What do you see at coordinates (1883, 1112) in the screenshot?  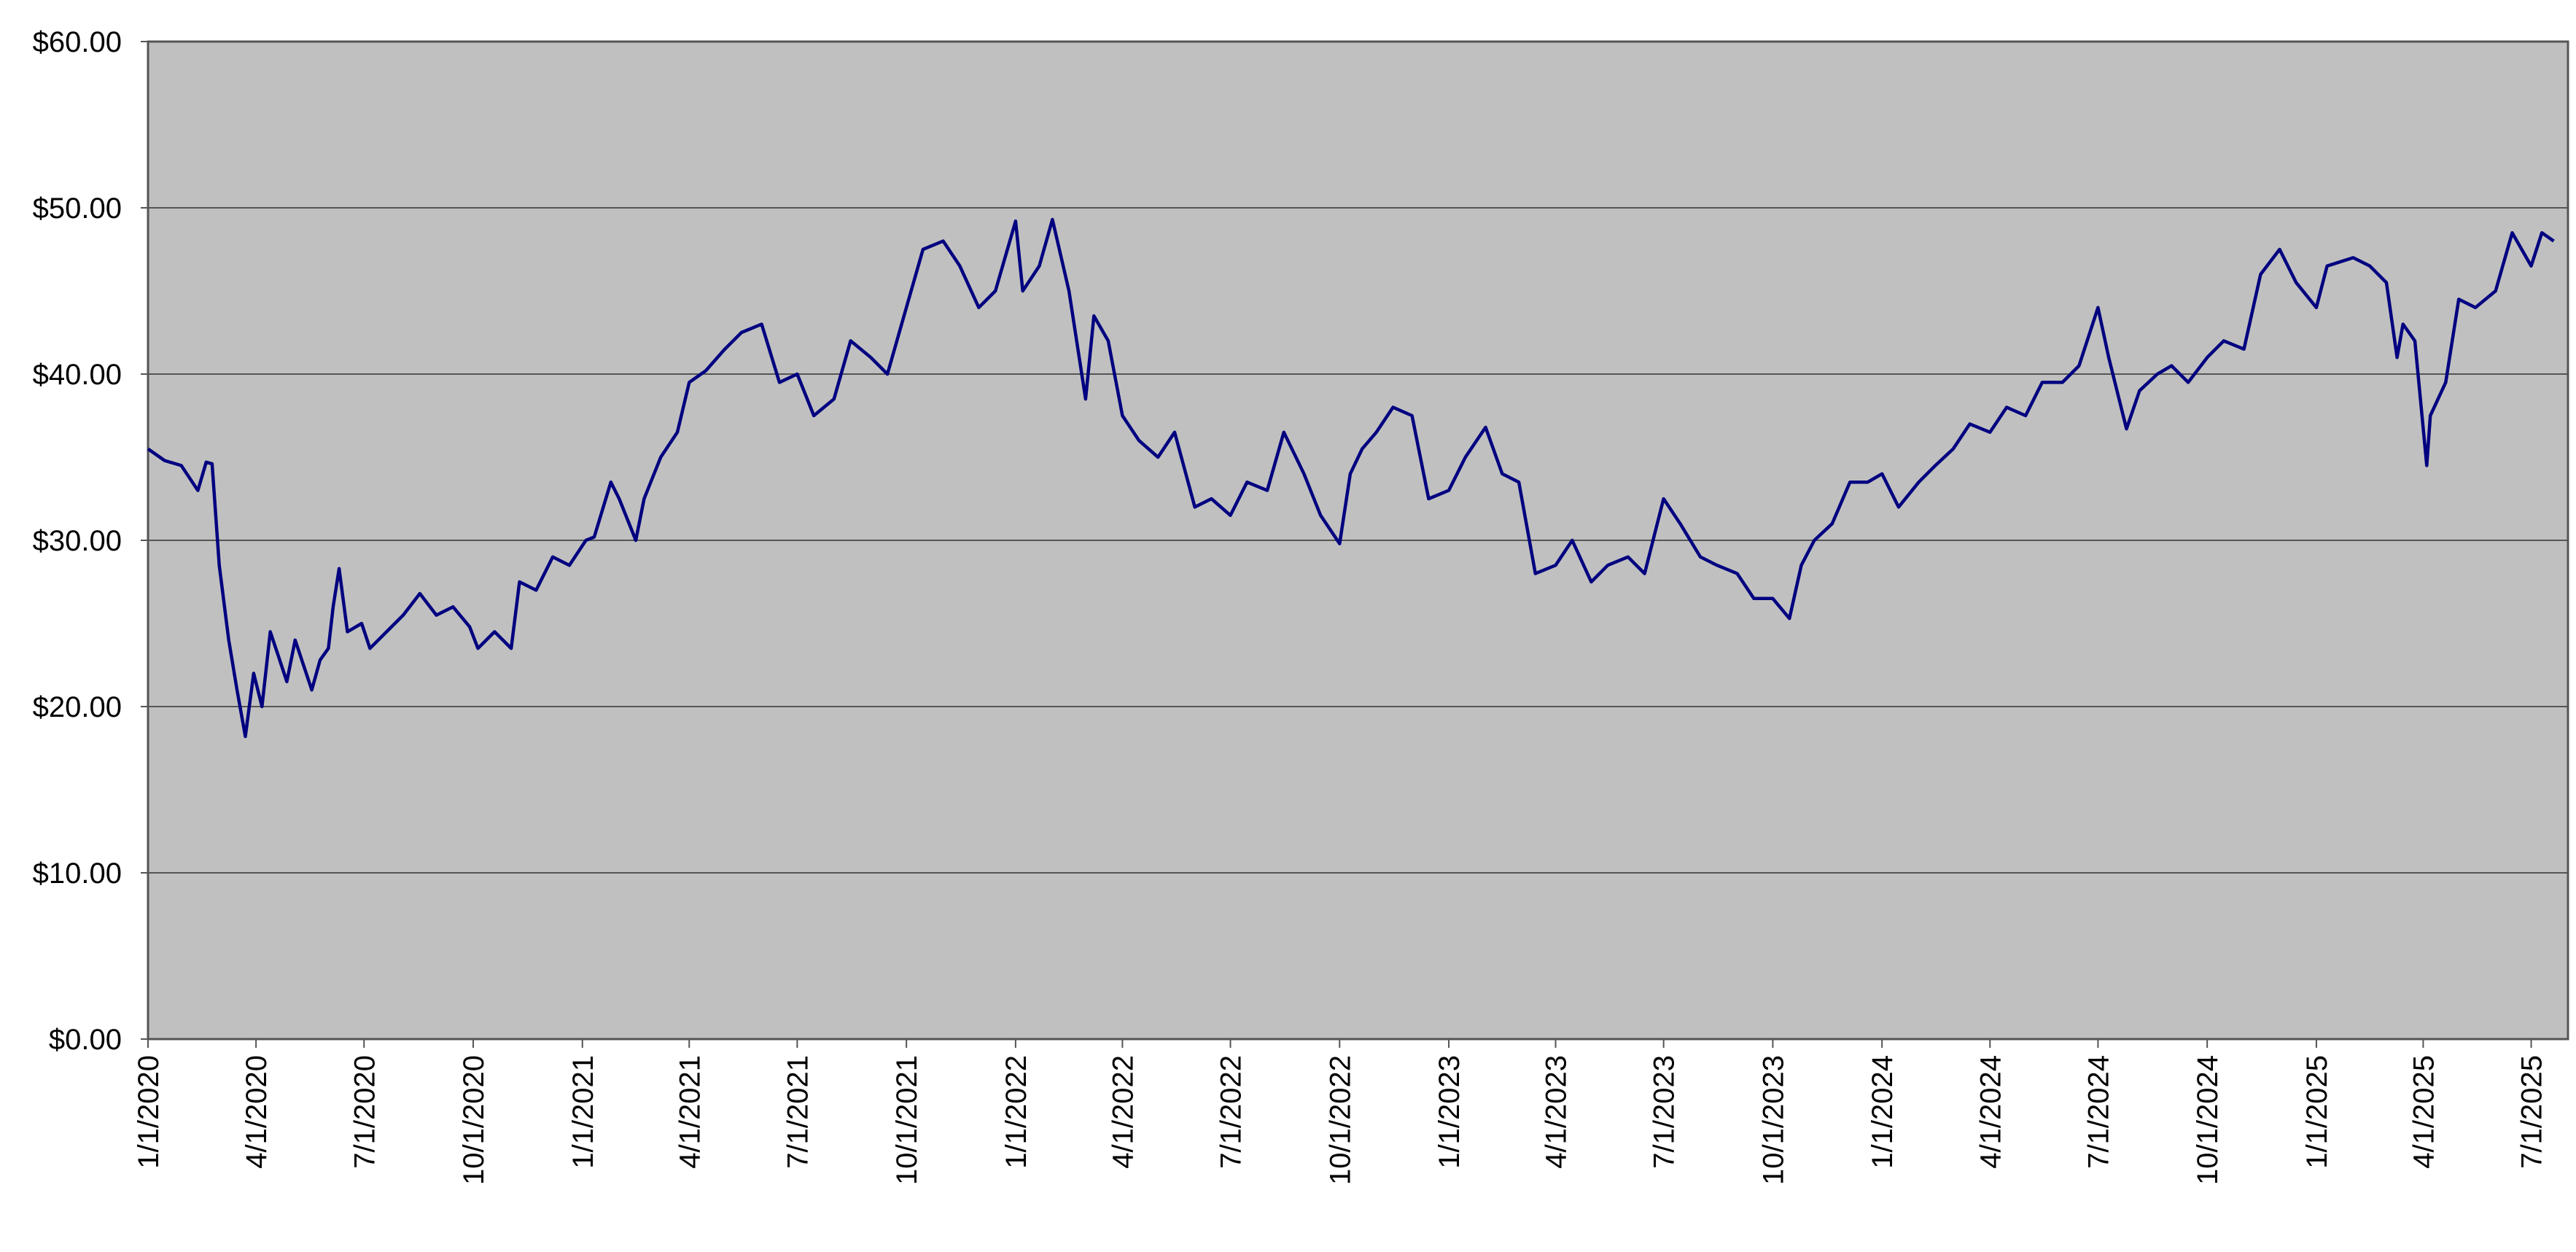 I see `x-tick-label: 1/1/2024` at bounding box center [1883, 1112].